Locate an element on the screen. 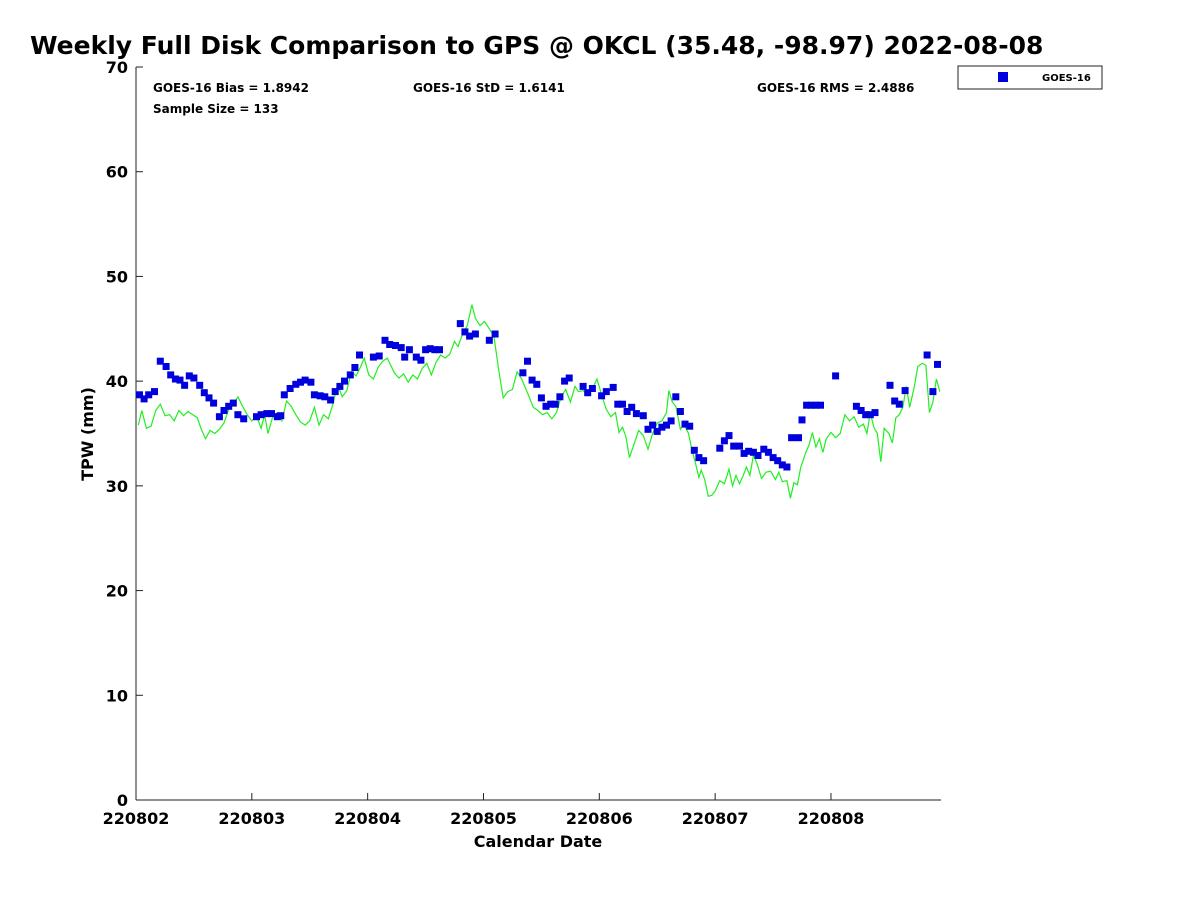  y-tick-label: 50 is located at coordinates (117, 276).